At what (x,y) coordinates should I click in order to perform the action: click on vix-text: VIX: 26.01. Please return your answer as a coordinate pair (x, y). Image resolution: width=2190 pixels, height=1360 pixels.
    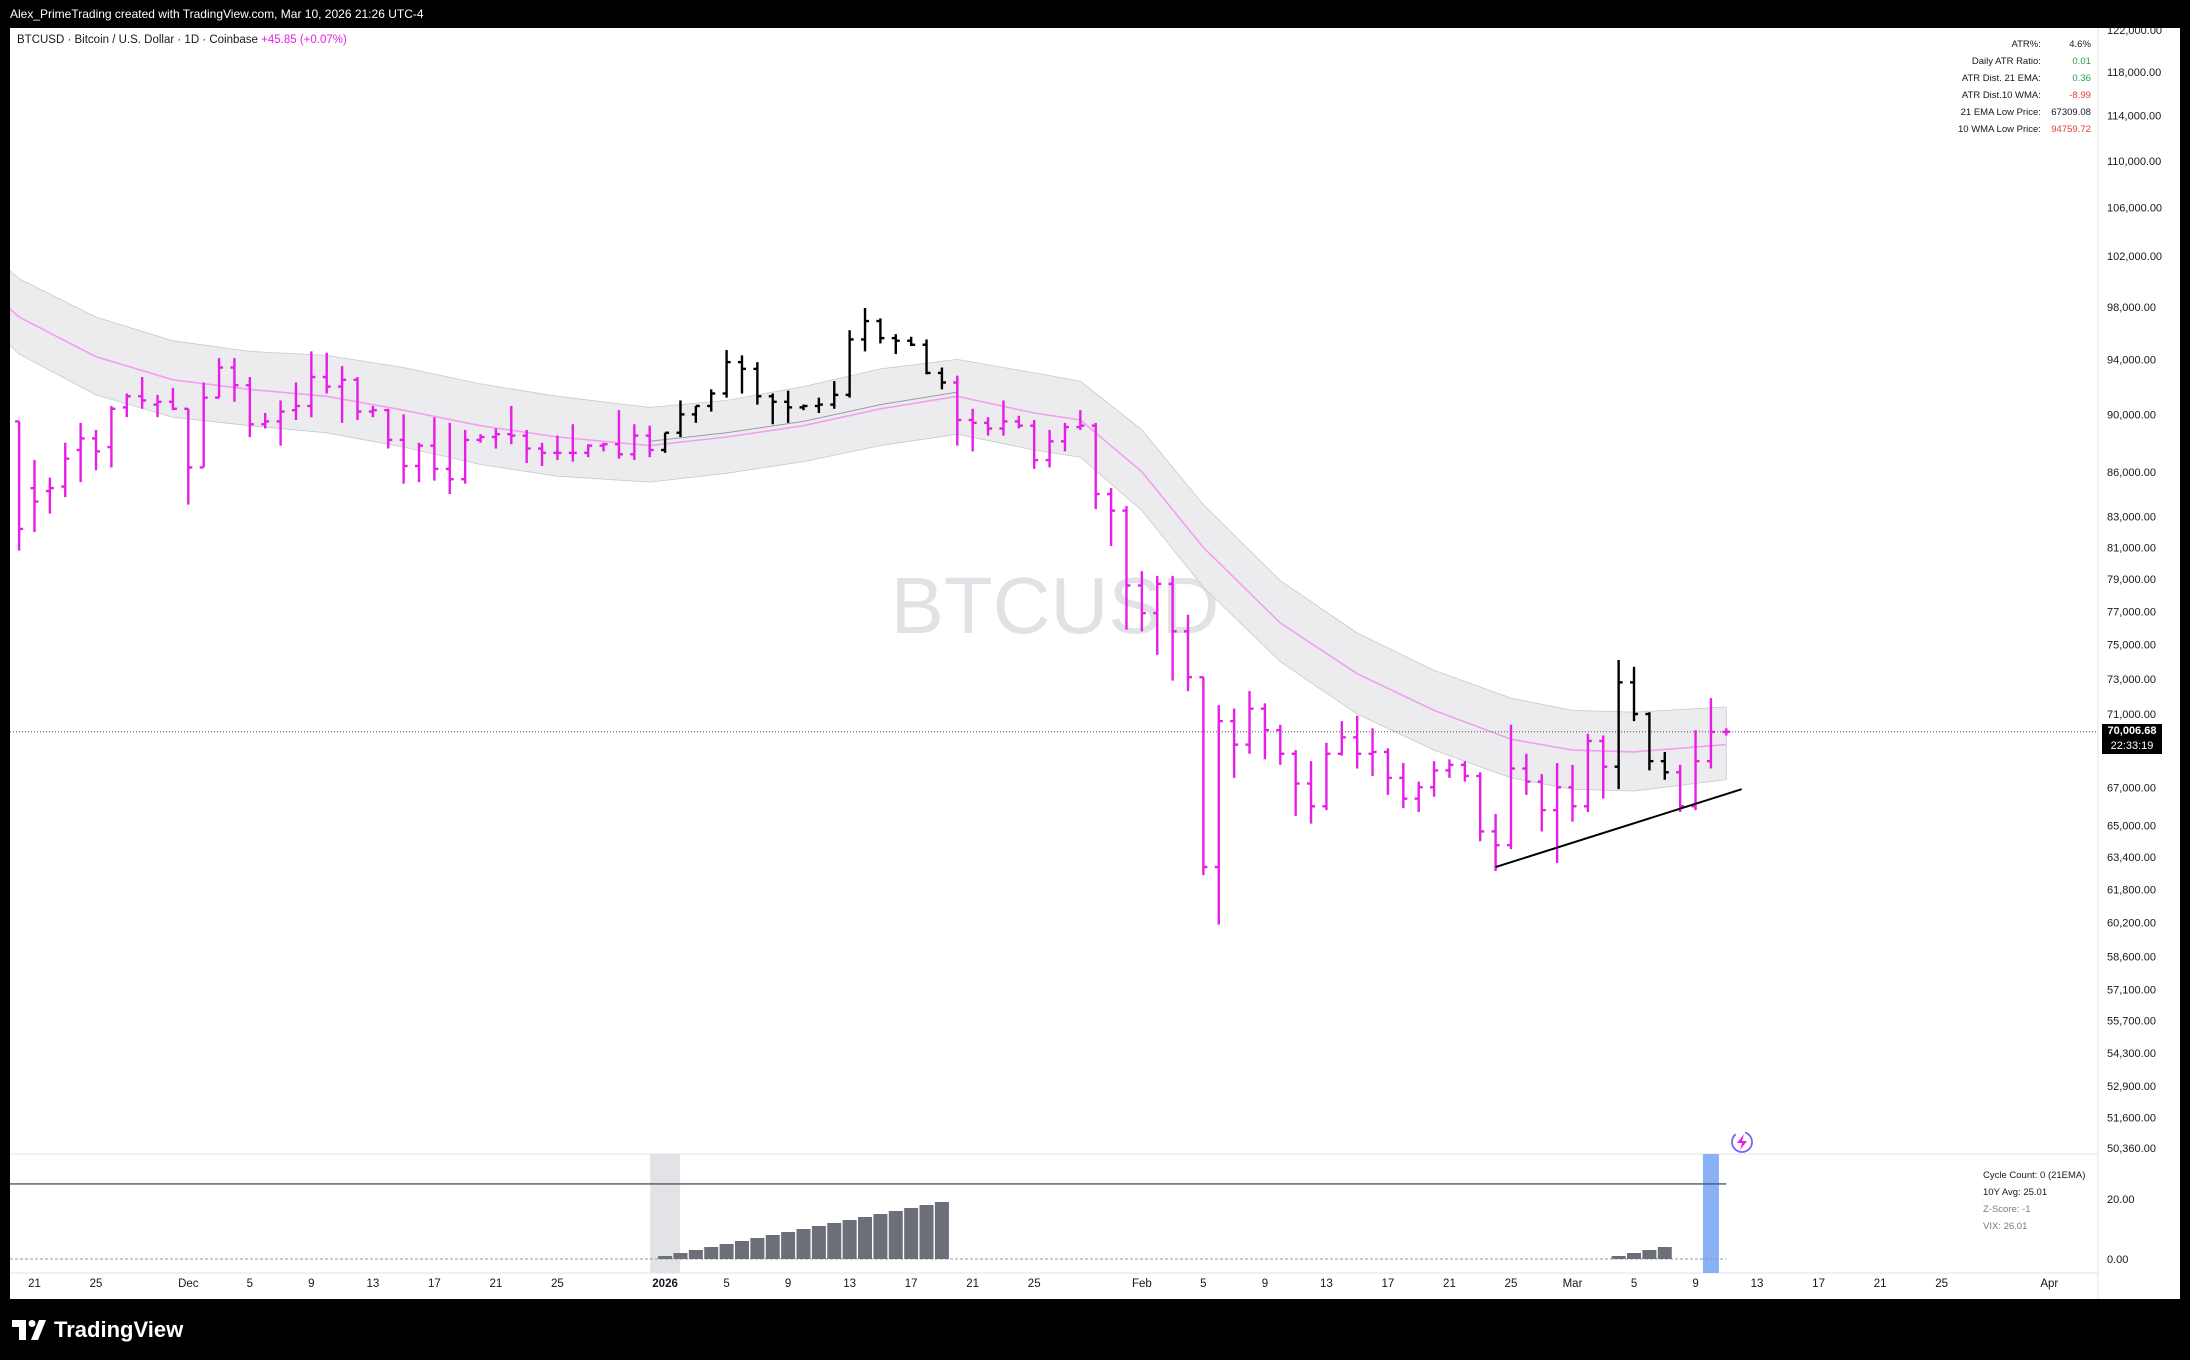
    Looking at the image, I should click on (2005, 1226).